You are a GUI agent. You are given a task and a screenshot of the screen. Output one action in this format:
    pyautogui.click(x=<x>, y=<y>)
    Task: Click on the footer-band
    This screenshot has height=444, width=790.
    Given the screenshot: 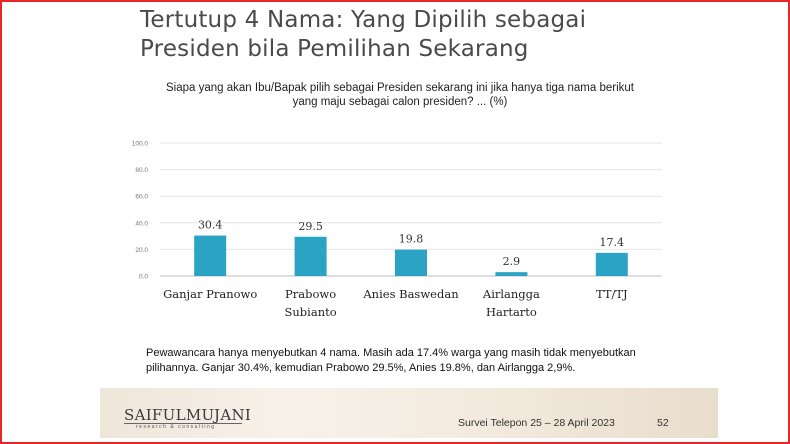 What is the action you would take?
    pyautogui.click(x=409, y=413)
    